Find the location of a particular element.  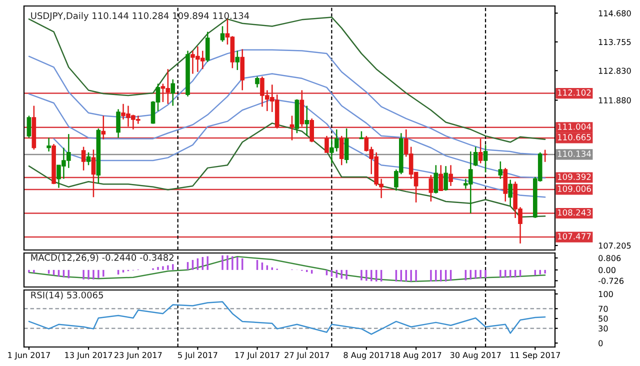

x-tick-label: 1 Jun 2017 is located at coordinates (29, 356).